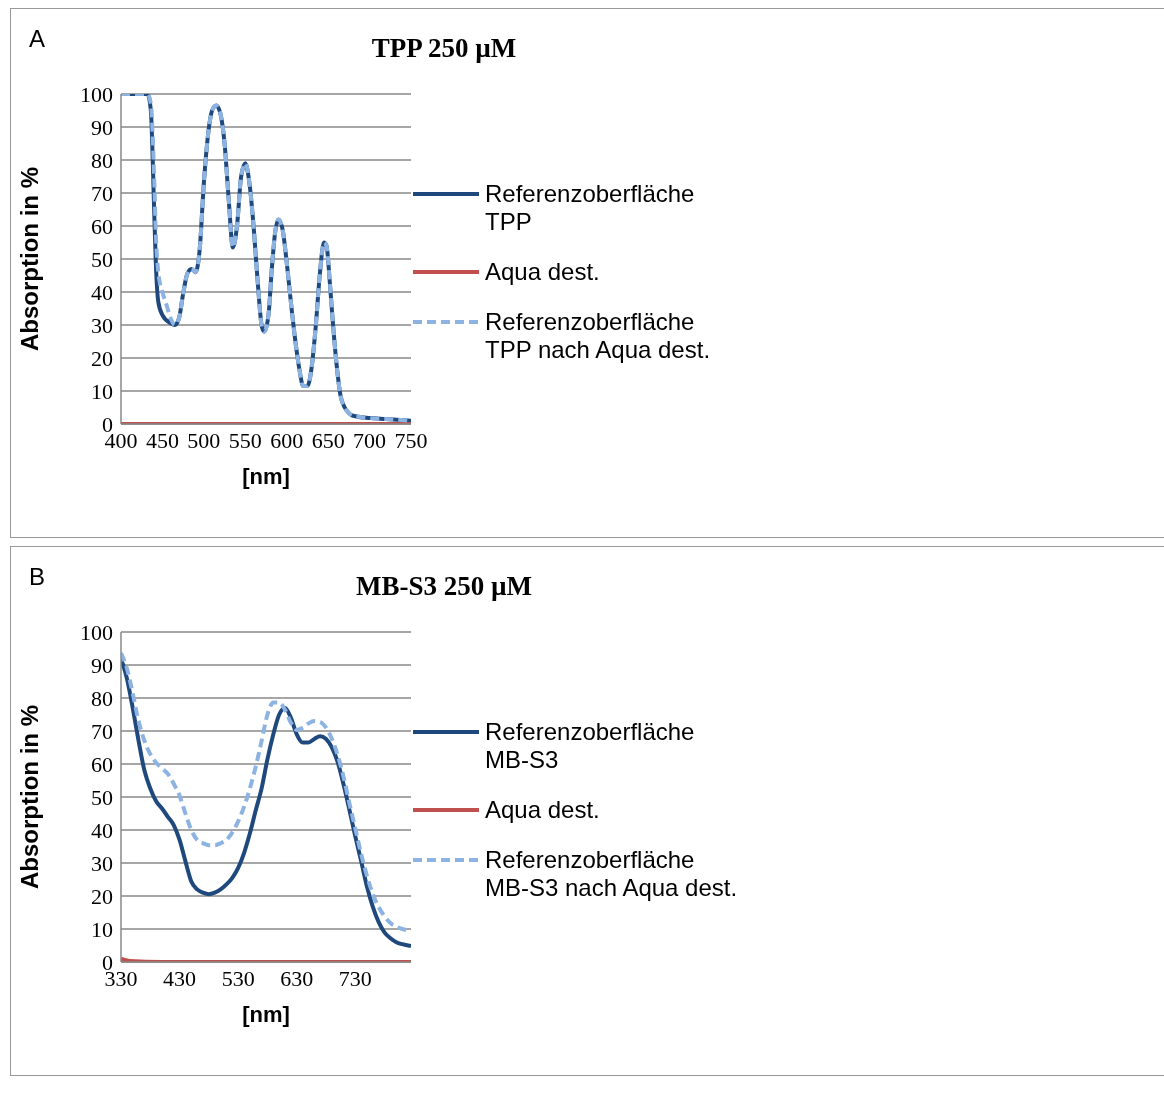 This screenshot has width=1164, height=1093. I want to click on x-tick-label: 750, so click(411, 440).